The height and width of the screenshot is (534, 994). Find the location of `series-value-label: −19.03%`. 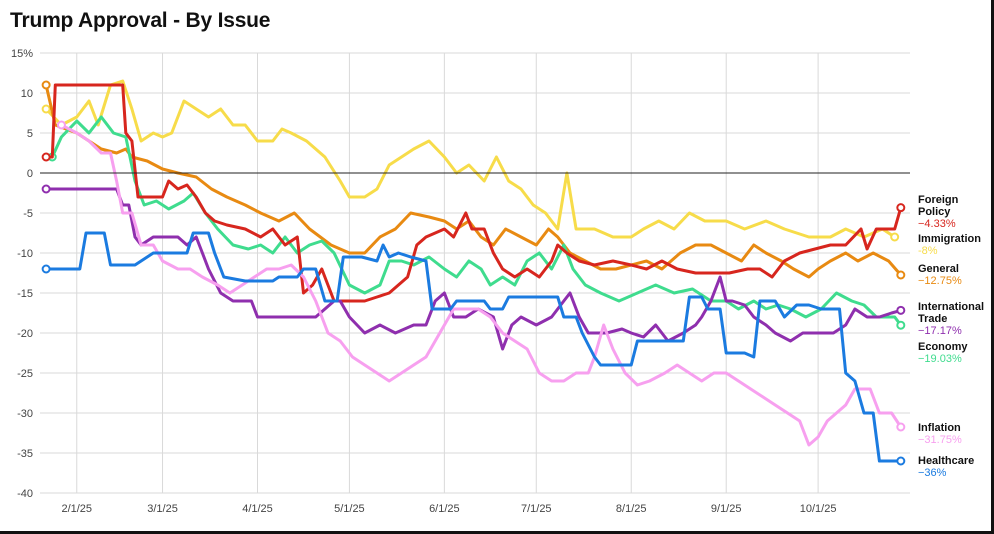

series-value-label: −19.03% is located at coordinates (940, 359).